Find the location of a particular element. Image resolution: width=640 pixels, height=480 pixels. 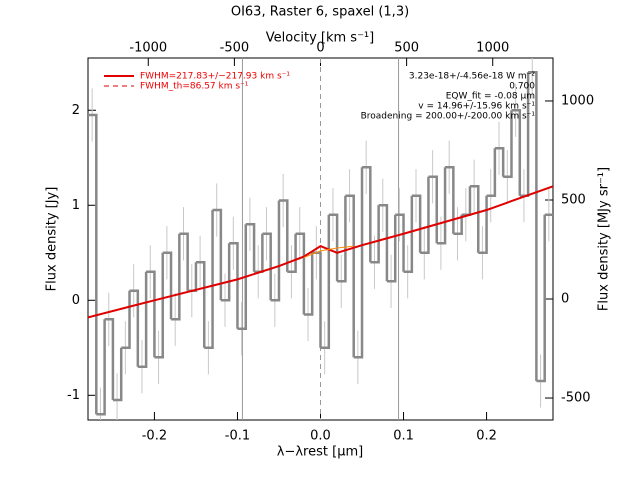

legend-label: FWHM=217.83+/−217.93 km s⁻¹ is located at coordinates (215, 77).